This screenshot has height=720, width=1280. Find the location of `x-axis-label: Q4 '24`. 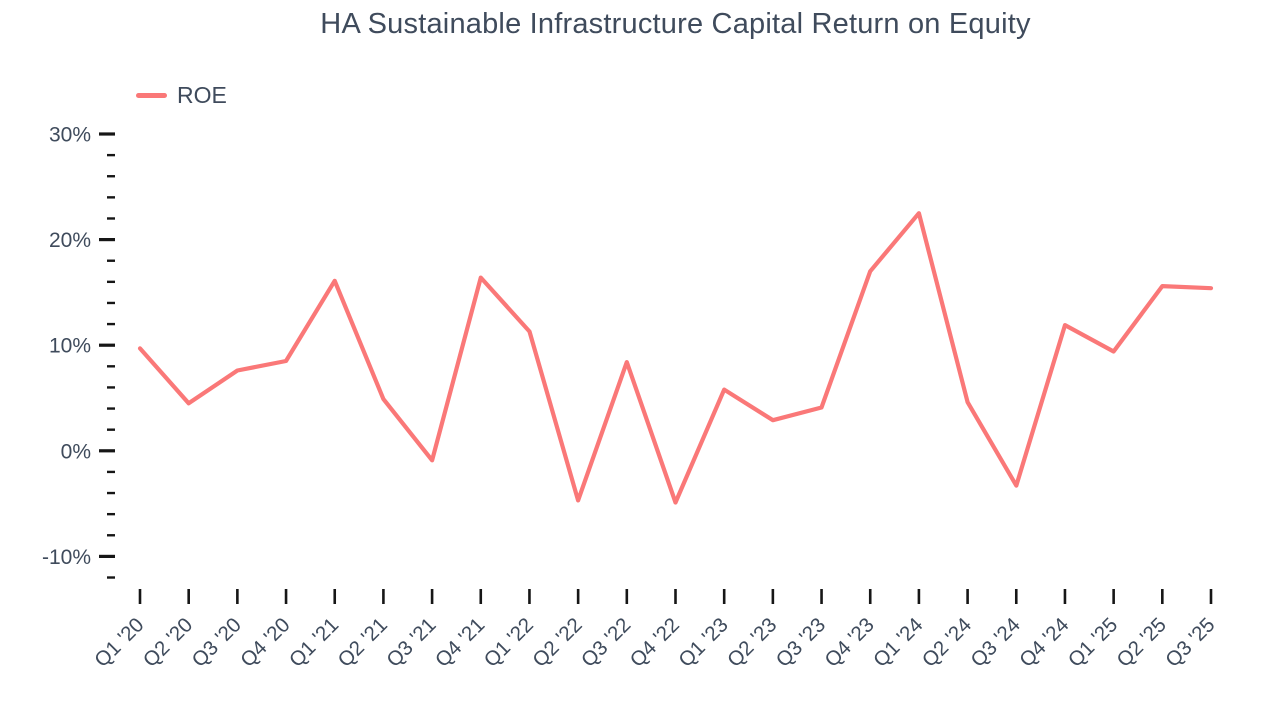

x-axis-label: Q4 '24 is located at coordinates (1044, 642).